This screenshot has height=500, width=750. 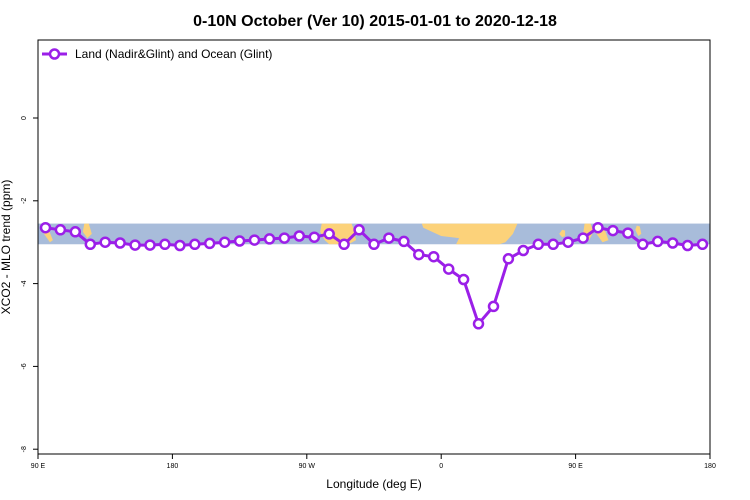 I want to click on legend: Land (Nadir&Glint) and Ocean (Glint), so click(x=157, y=54).